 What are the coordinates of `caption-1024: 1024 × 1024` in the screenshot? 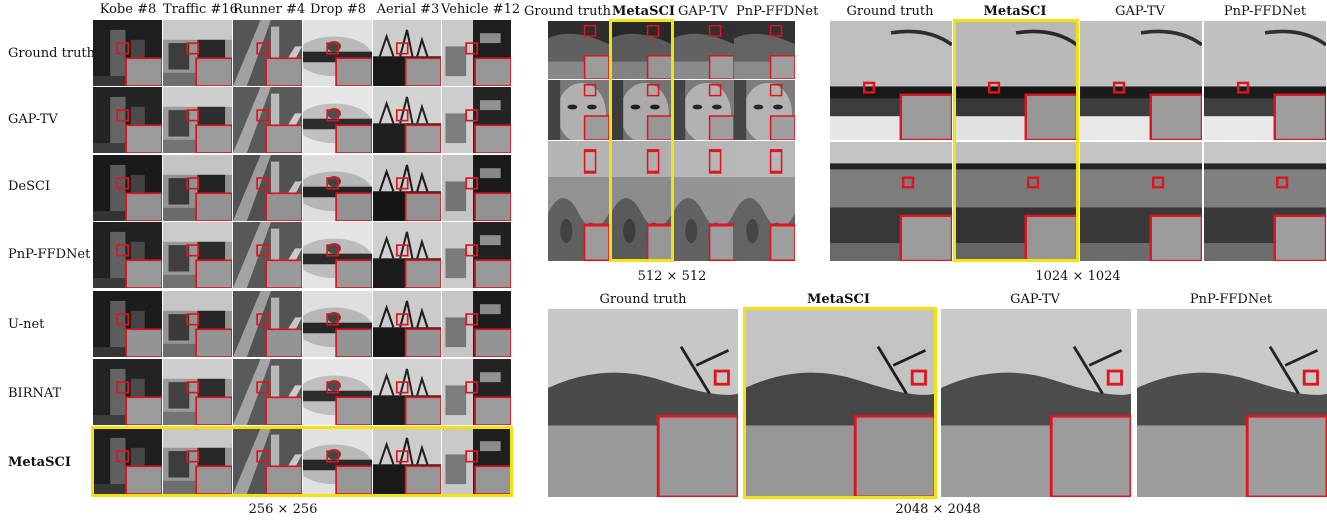 It's located at (1078, 276).